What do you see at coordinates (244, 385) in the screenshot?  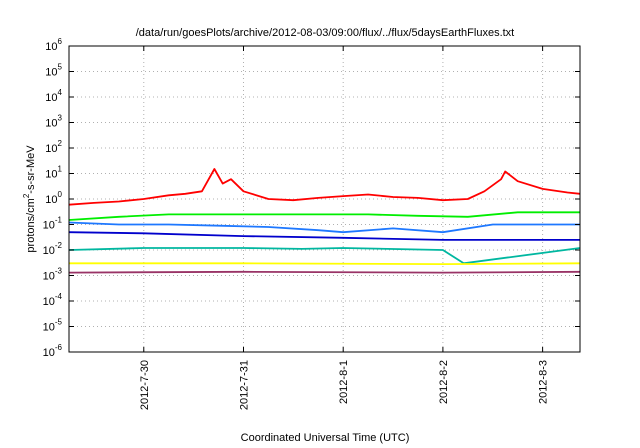 I see `x-tick-label: 2012-7-31` at bounding box center [244, 385].